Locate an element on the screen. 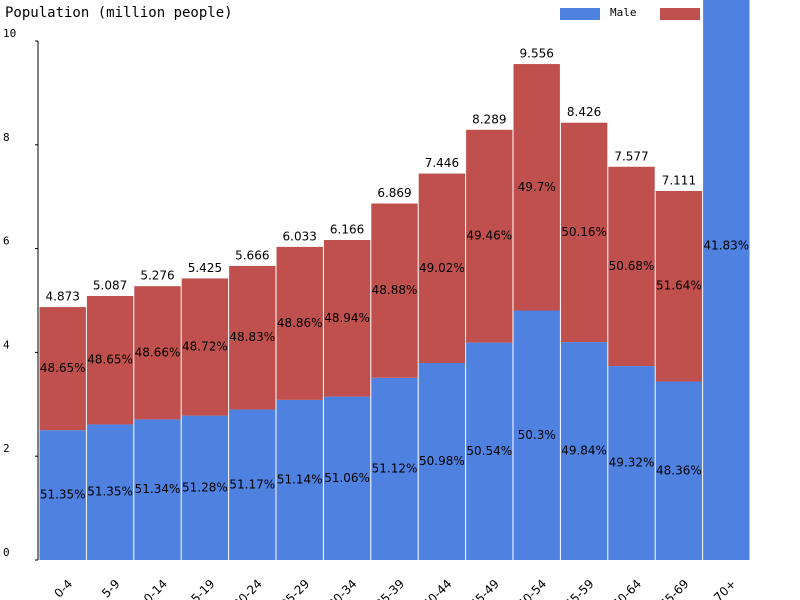 This screenshot has width=800, height=600. total-label: 5.666 is located at coordinates (252, 255).